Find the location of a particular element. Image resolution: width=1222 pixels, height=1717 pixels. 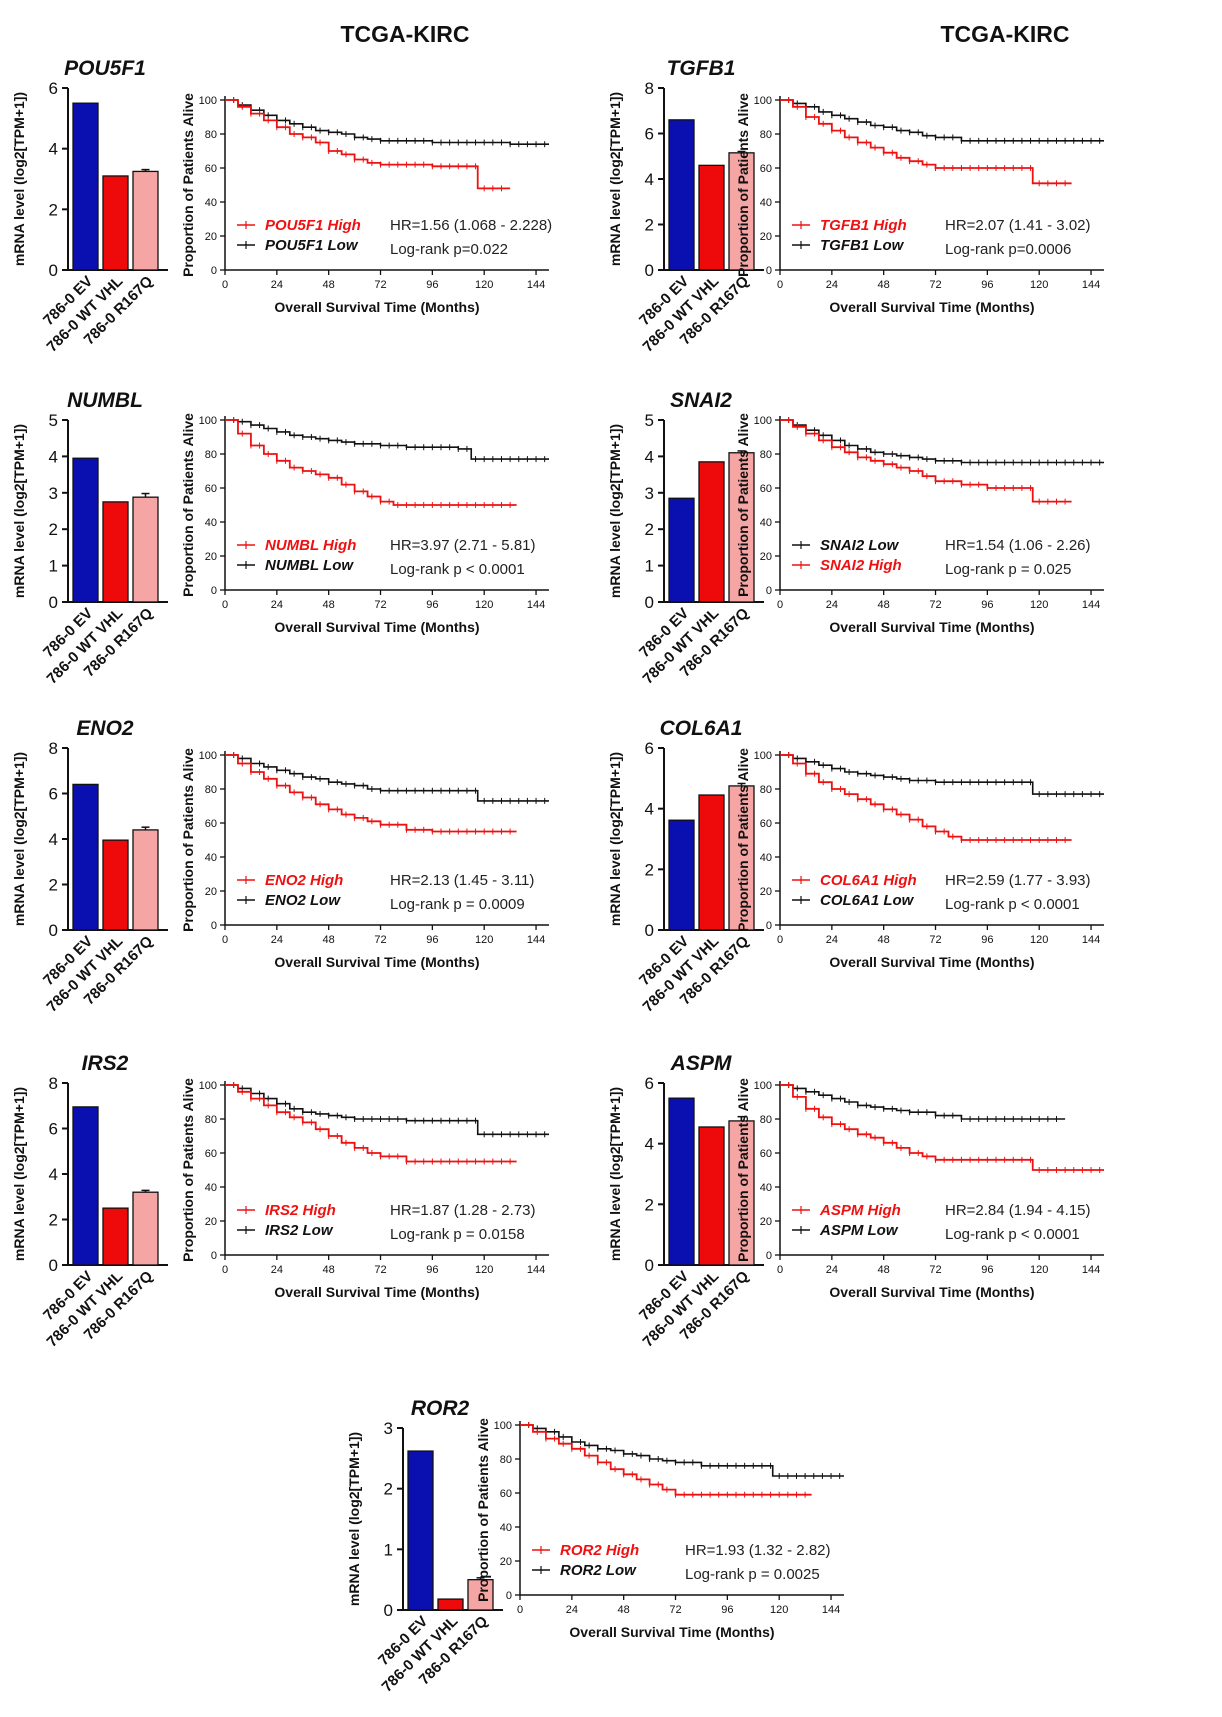

bar-gene-title: NUMBL is located at coordinates (105, 400).